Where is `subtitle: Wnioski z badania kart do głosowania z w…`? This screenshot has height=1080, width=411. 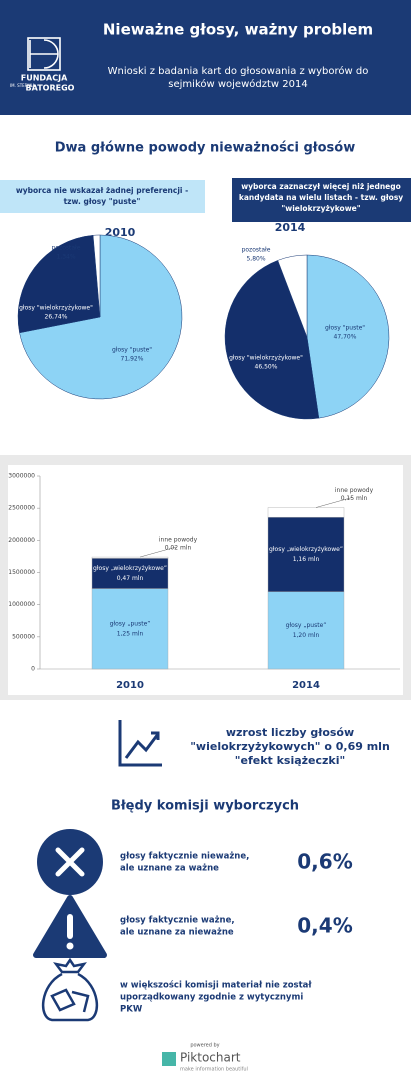
subtitle: Wnioski z badania kart do głosowania z w… is located at coordinates (238, 71).